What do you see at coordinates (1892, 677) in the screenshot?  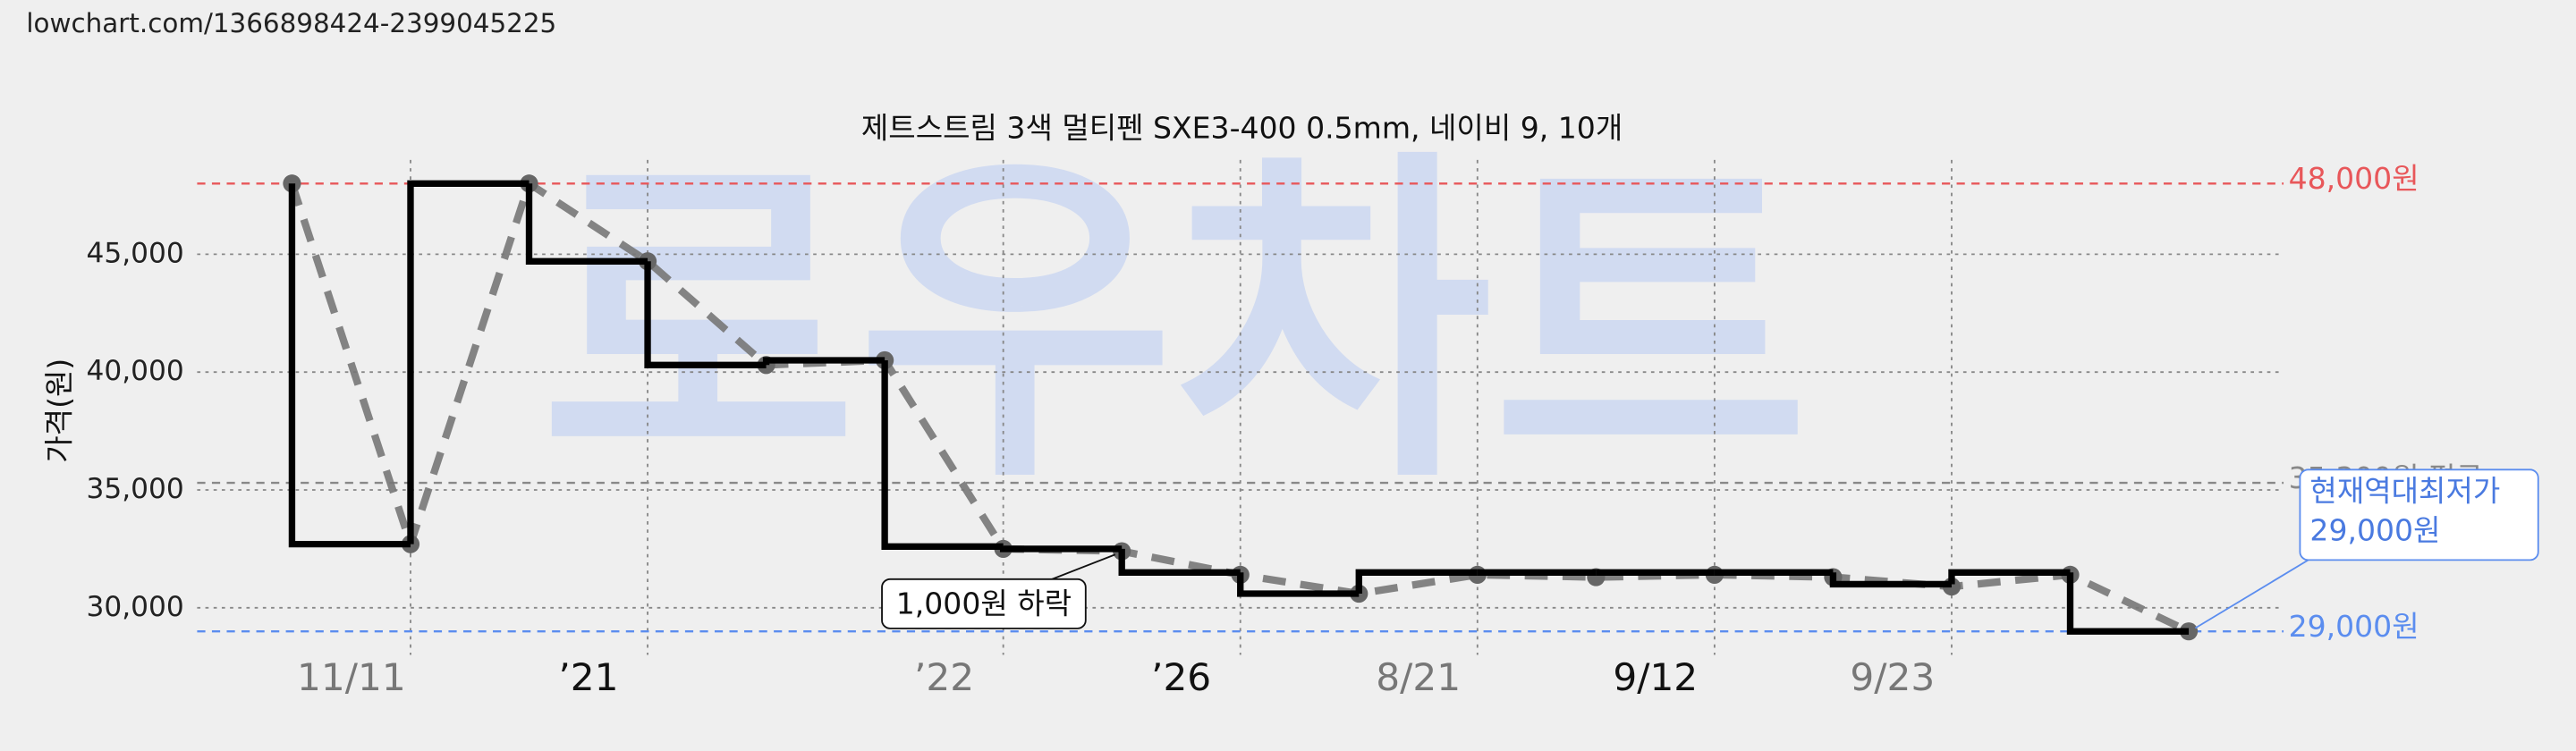 I see `x-tick-label: 9/23` at bounding box center [1892, 677].